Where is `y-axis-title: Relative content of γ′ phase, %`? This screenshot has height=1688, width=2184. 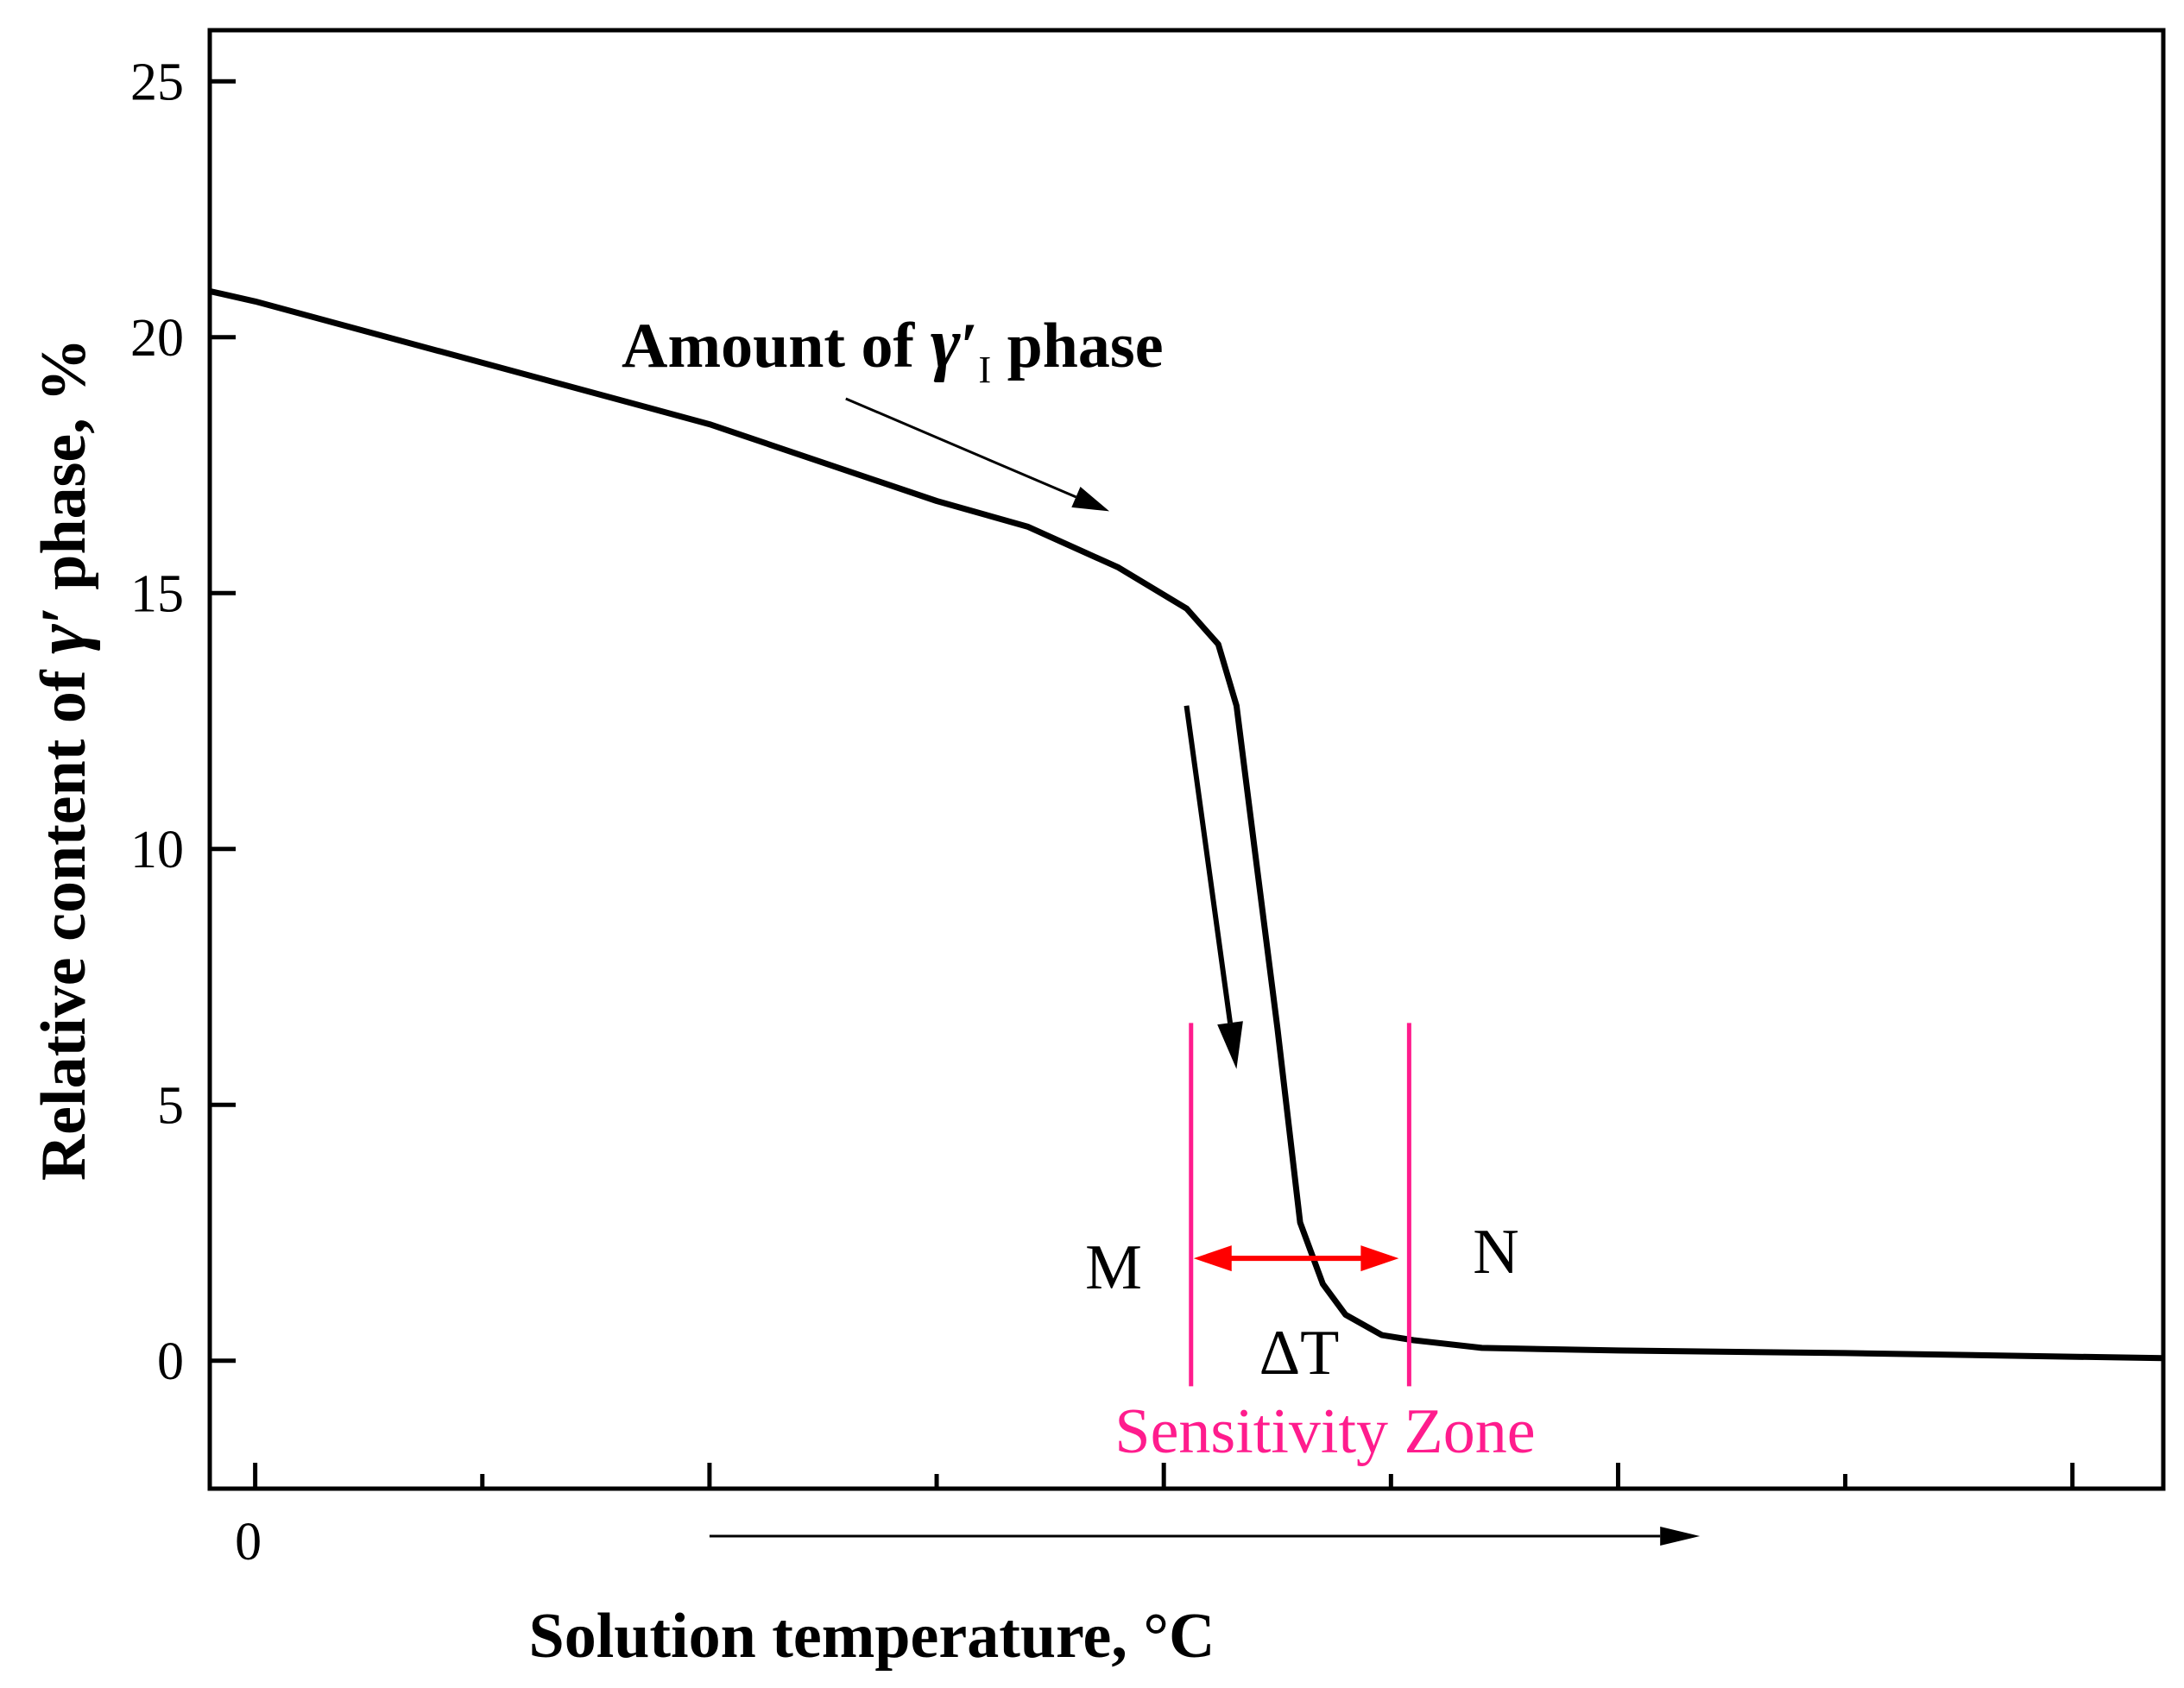 y-axis-title: Relative content of γ′ phase, % is located at coordinates (61, 760).